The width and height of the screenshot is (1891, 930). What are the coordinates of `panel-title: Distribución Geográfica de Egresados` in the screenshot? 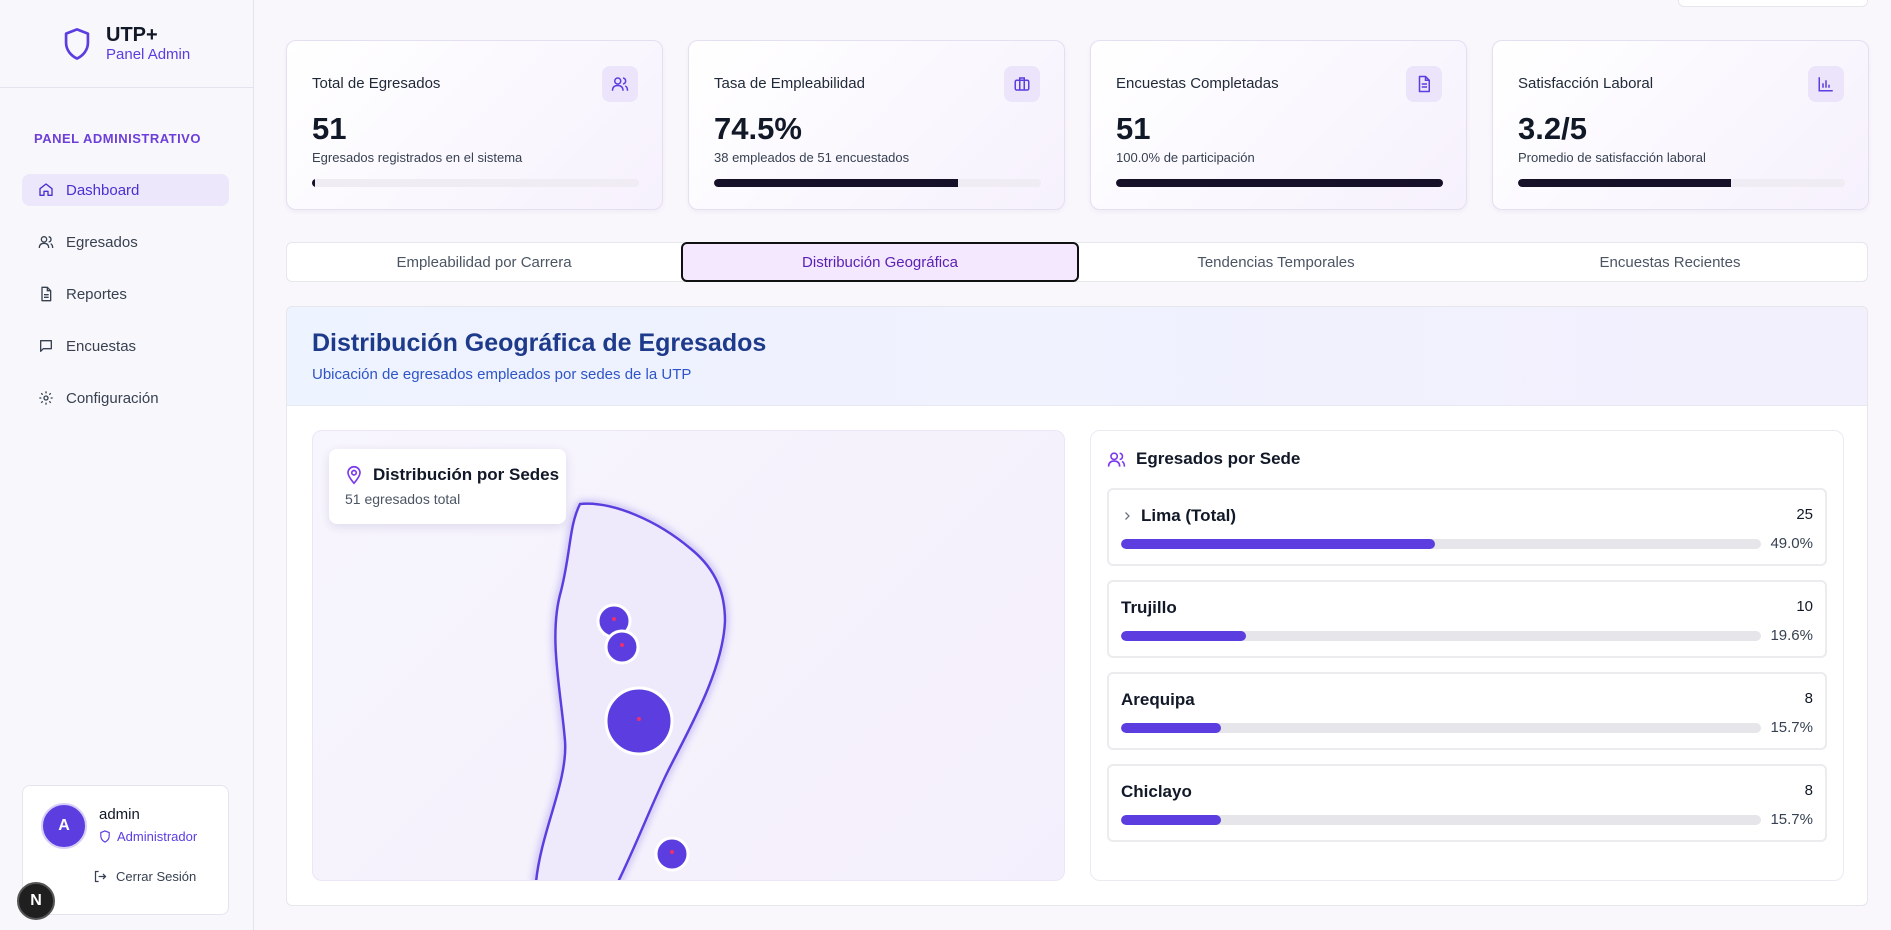 It's located at (539, 343).